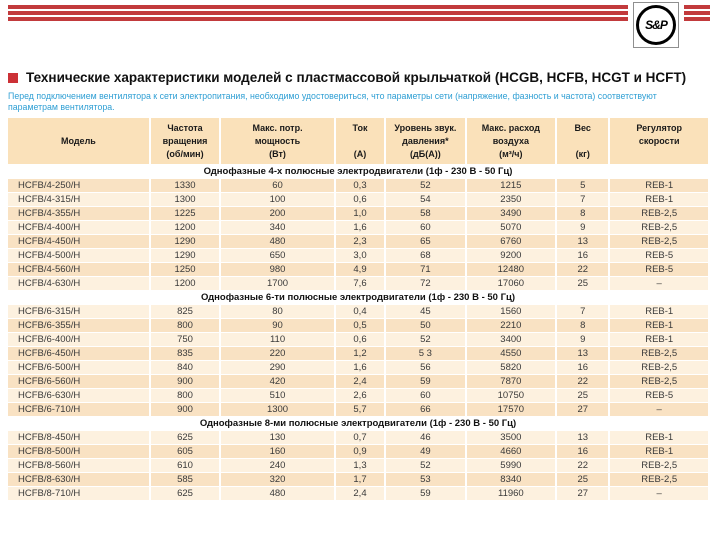  Describe the element at coordinates (277, 241) in the screenshot. I see `value-cell-power: 480` at that location.